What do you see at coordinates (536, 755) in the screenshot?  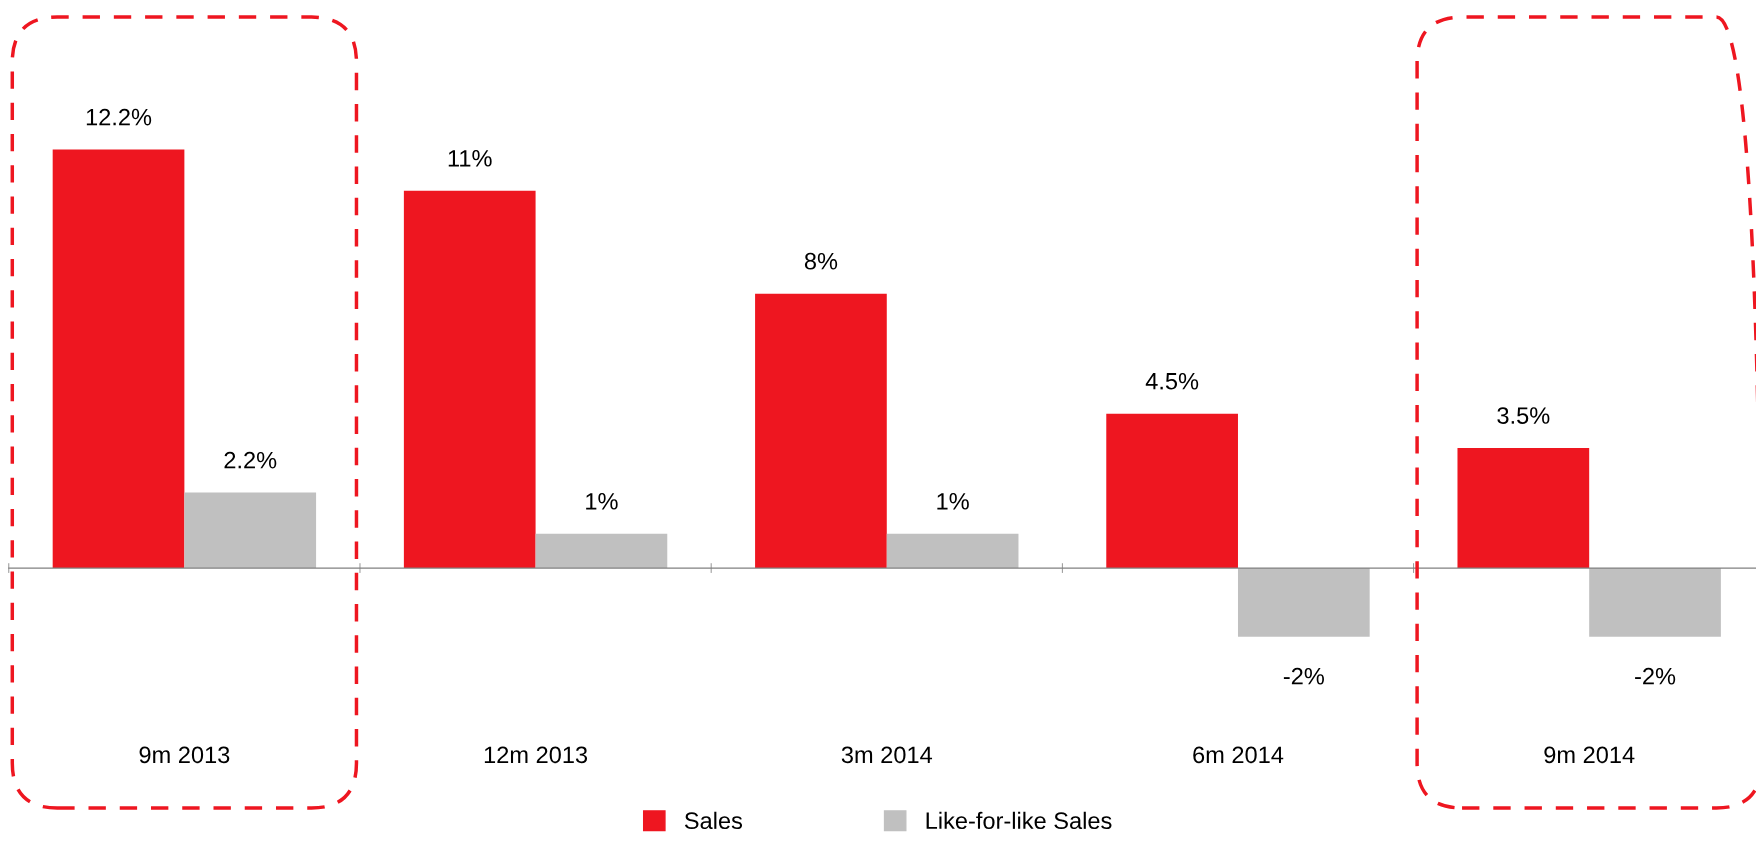 I see `x-tick-label: 12m 2013` at bounding box center [536, 755].